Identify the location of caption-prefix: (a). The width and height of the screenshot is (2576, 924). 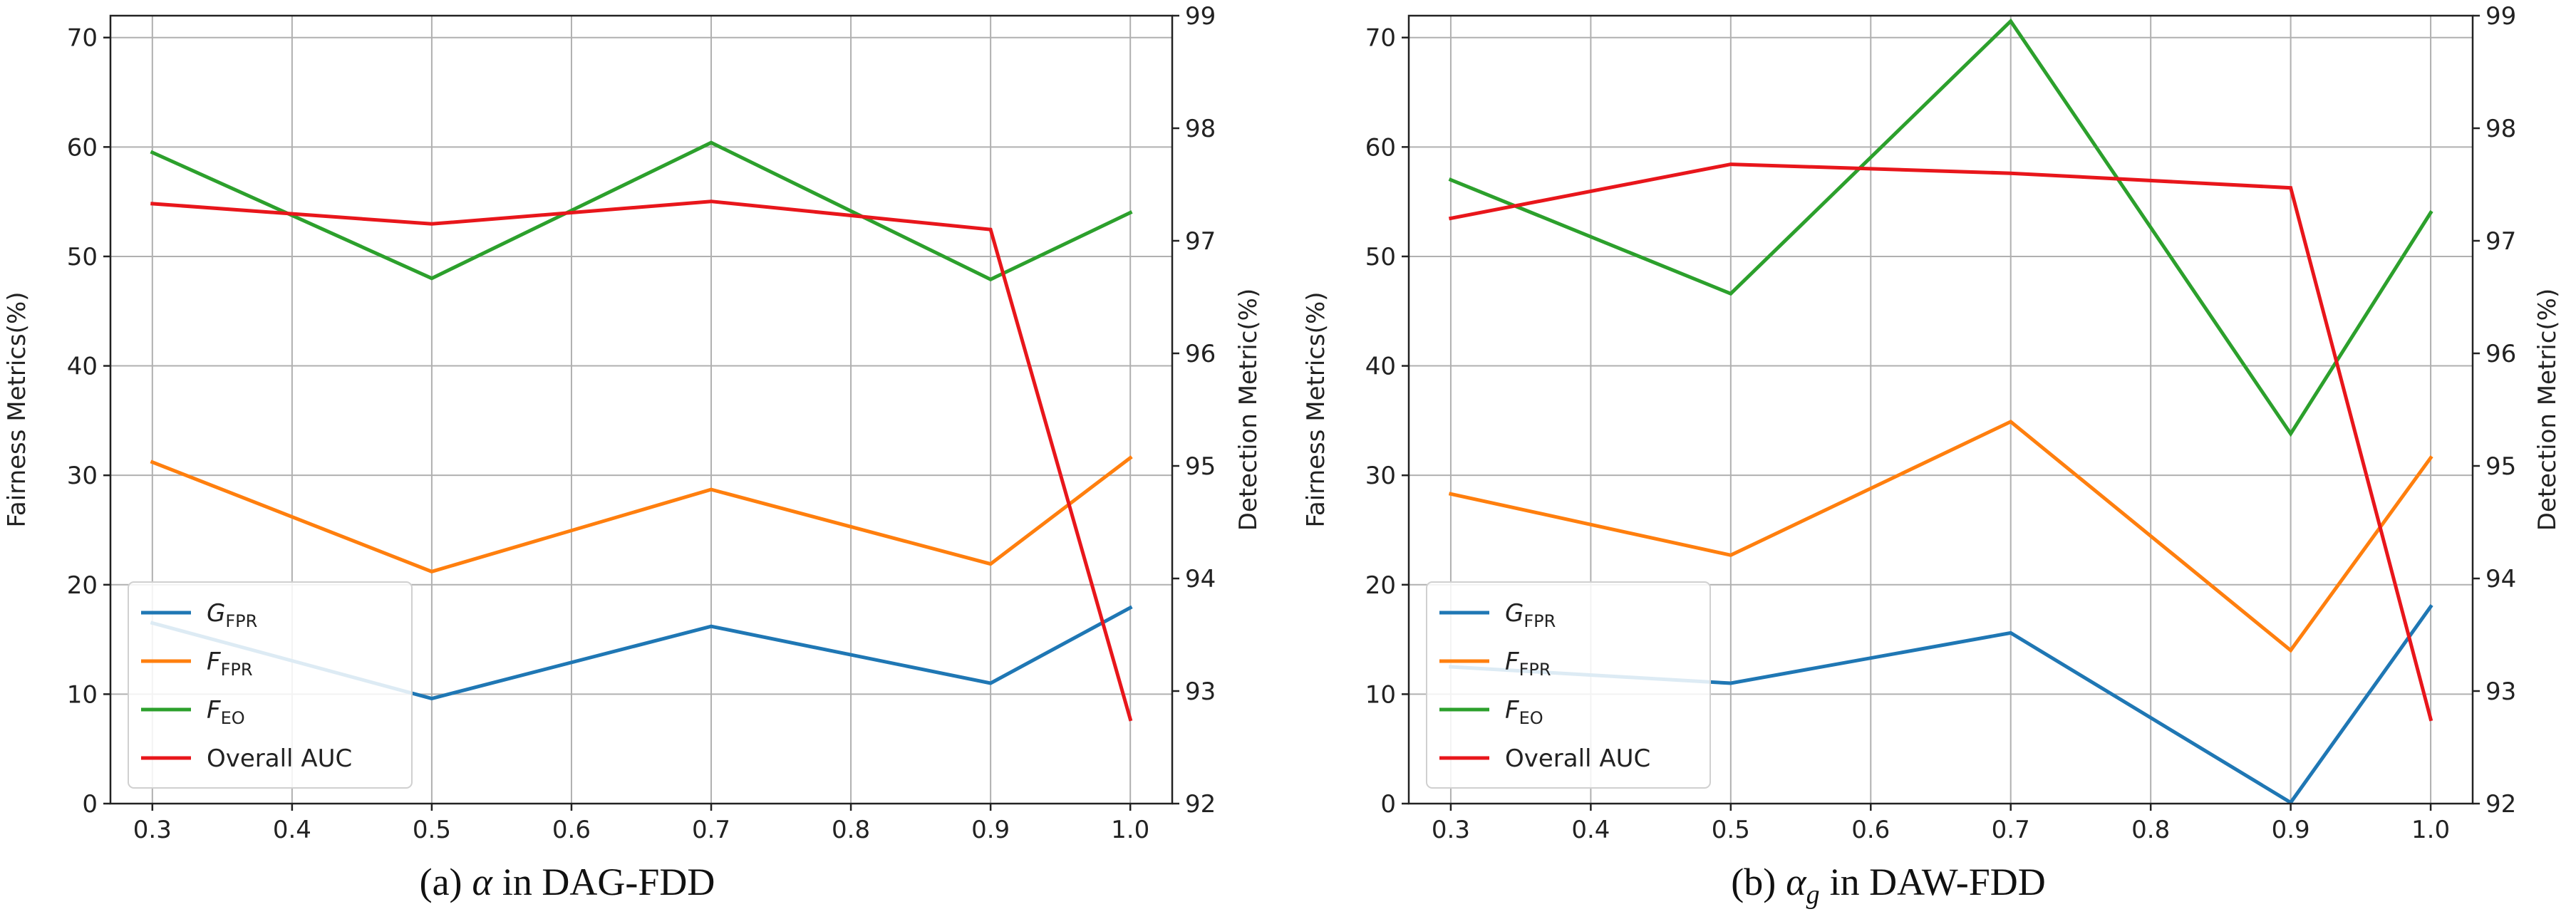
(441, 882).